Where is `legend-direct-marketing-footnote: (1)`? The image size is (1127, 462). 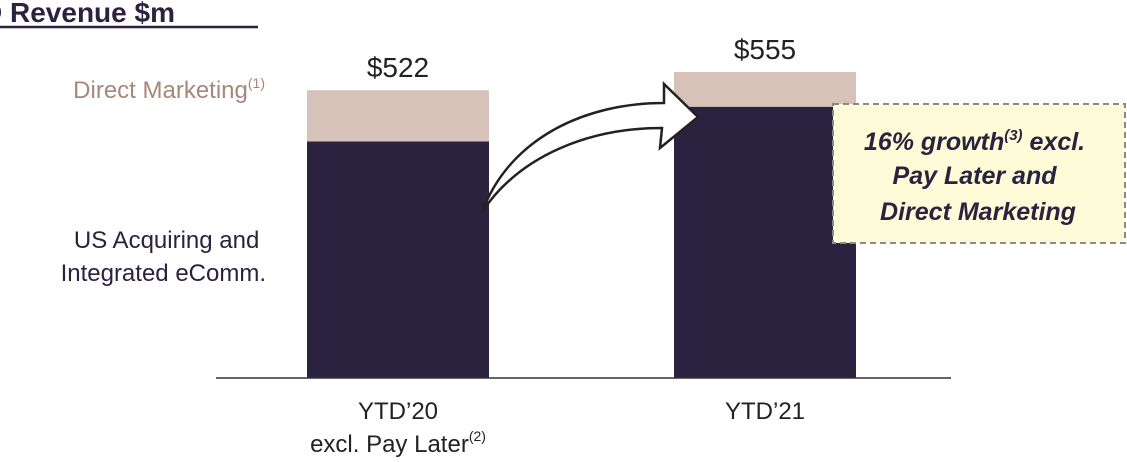 legend-direct-marketing-footnote: (1) is located at coordinates (256, 83).